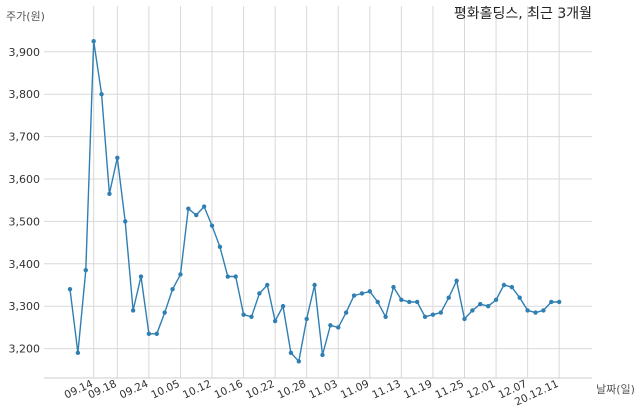 The image size is (640, 419). I want to click on x-tick-label: 09.24, so click(134, 390).